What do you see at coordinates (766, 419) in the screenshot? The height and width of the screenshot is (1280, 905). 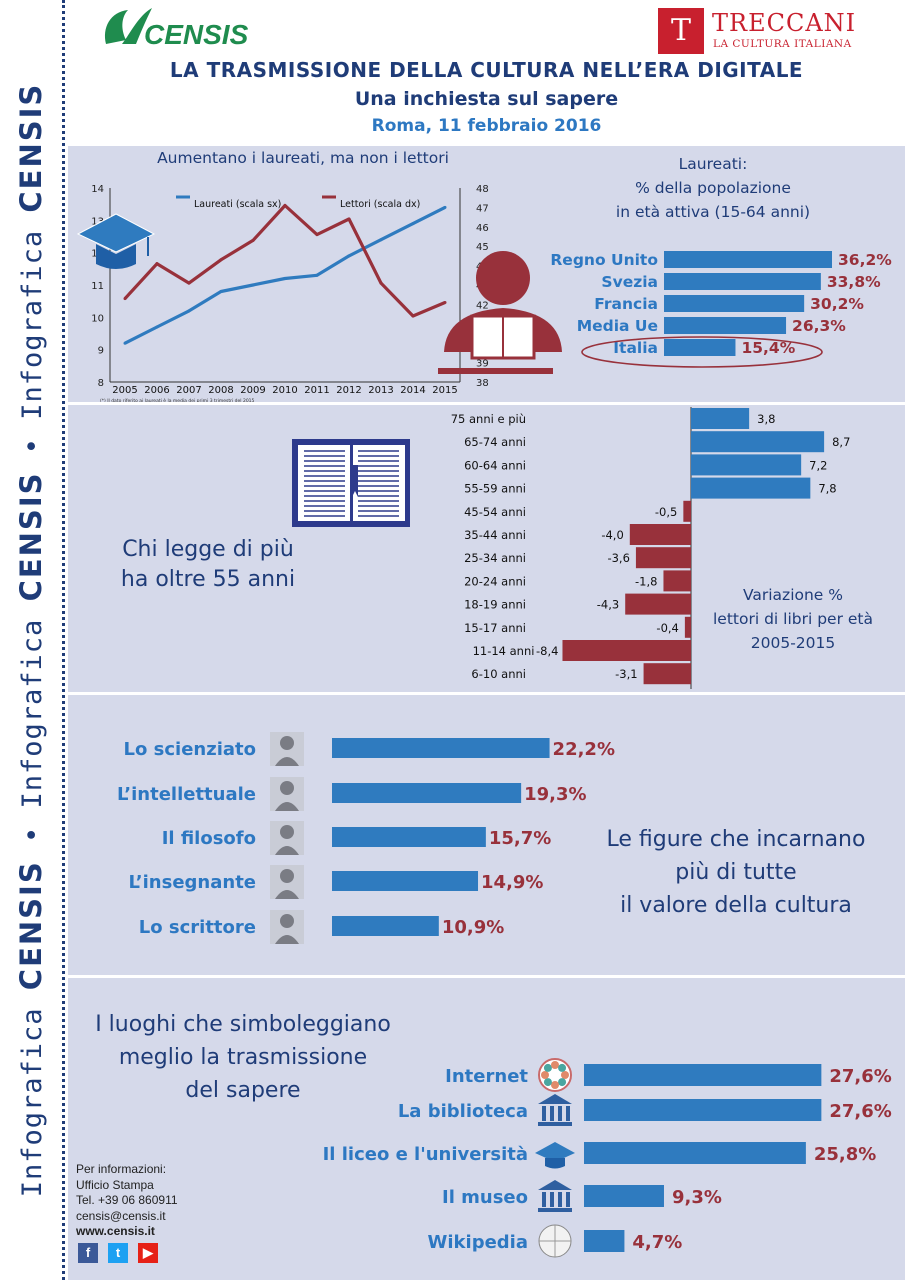 I see `age-value: 3,8` at bounding box center [766, 419].